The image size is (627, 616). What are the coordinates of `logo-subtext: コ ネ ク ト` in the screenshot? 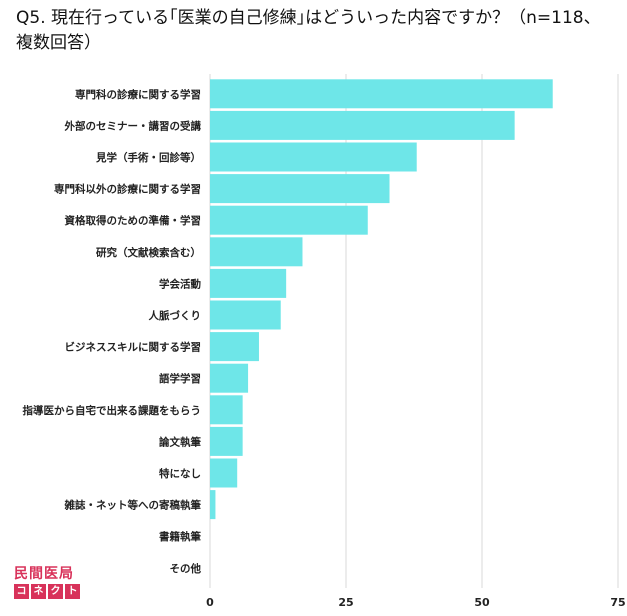 It's located at (51, 591).